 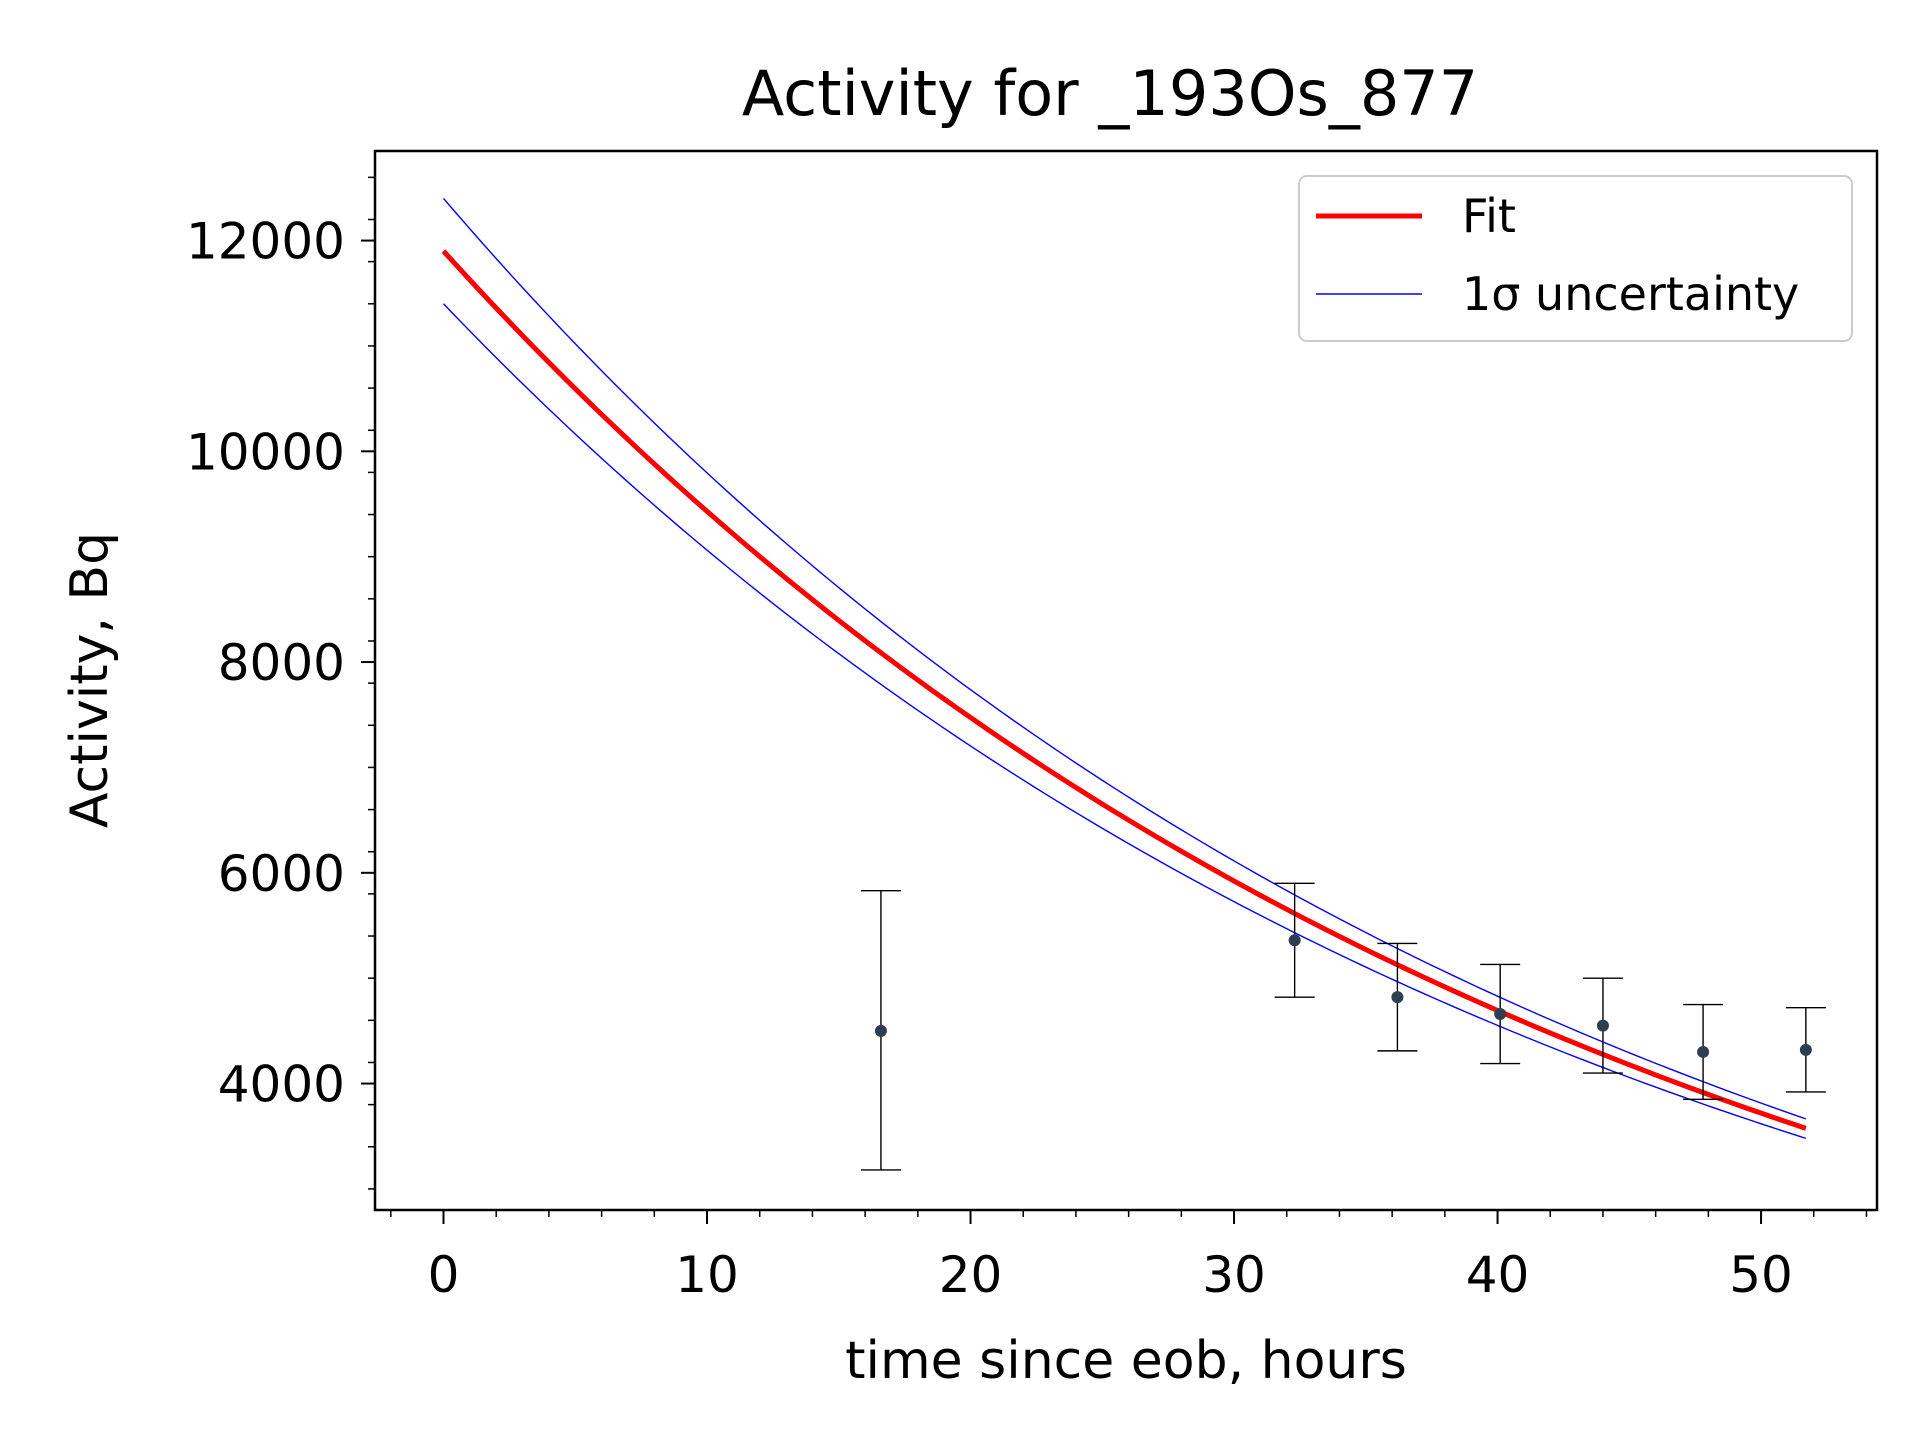 I want to click on x-tick-label-0: 0, so click(x=444, y=1275).